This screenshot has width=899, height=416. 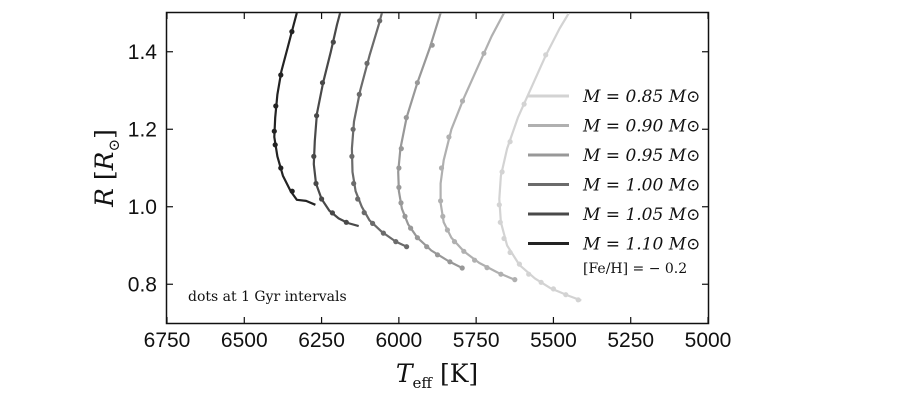 I want to click on legend-entry: M = 1.10 M⊙, so click(x=614, y=245).